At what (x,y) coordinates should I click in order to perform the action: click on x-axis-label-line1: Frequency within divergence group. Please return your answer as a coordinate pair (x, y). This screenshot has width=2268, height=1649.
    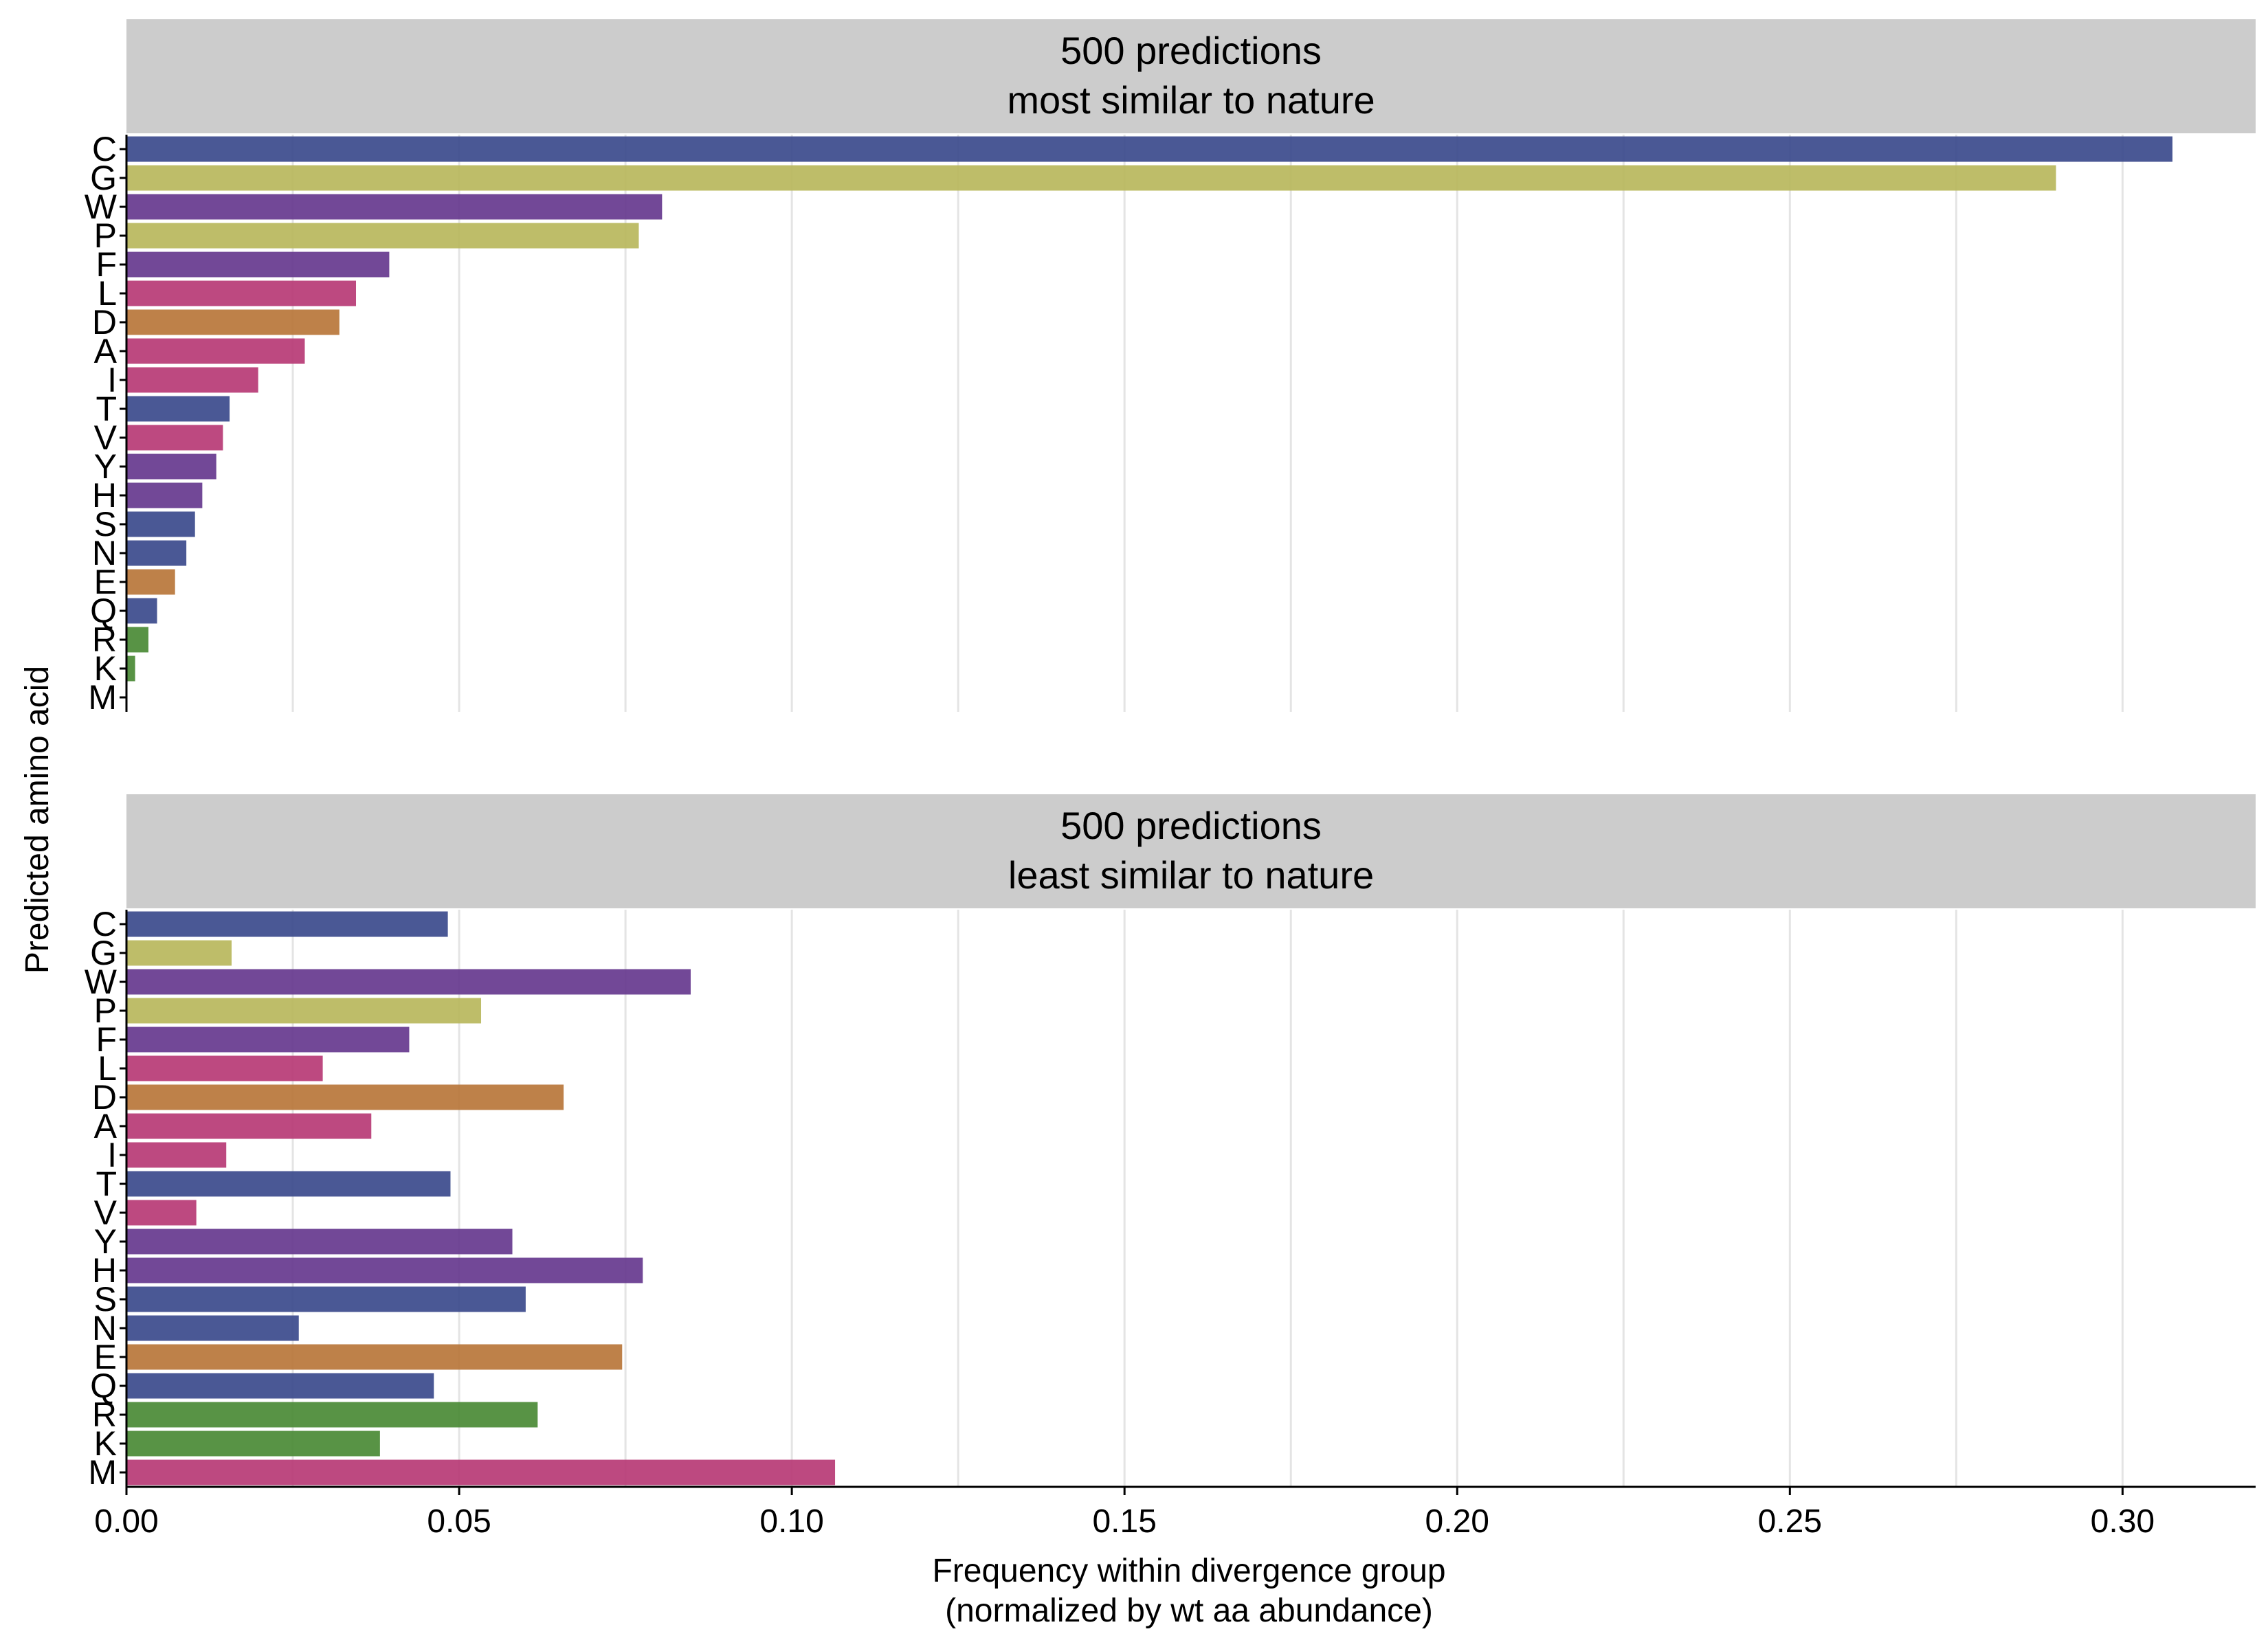
    Looking at the image, I should click on (1188, 1571).